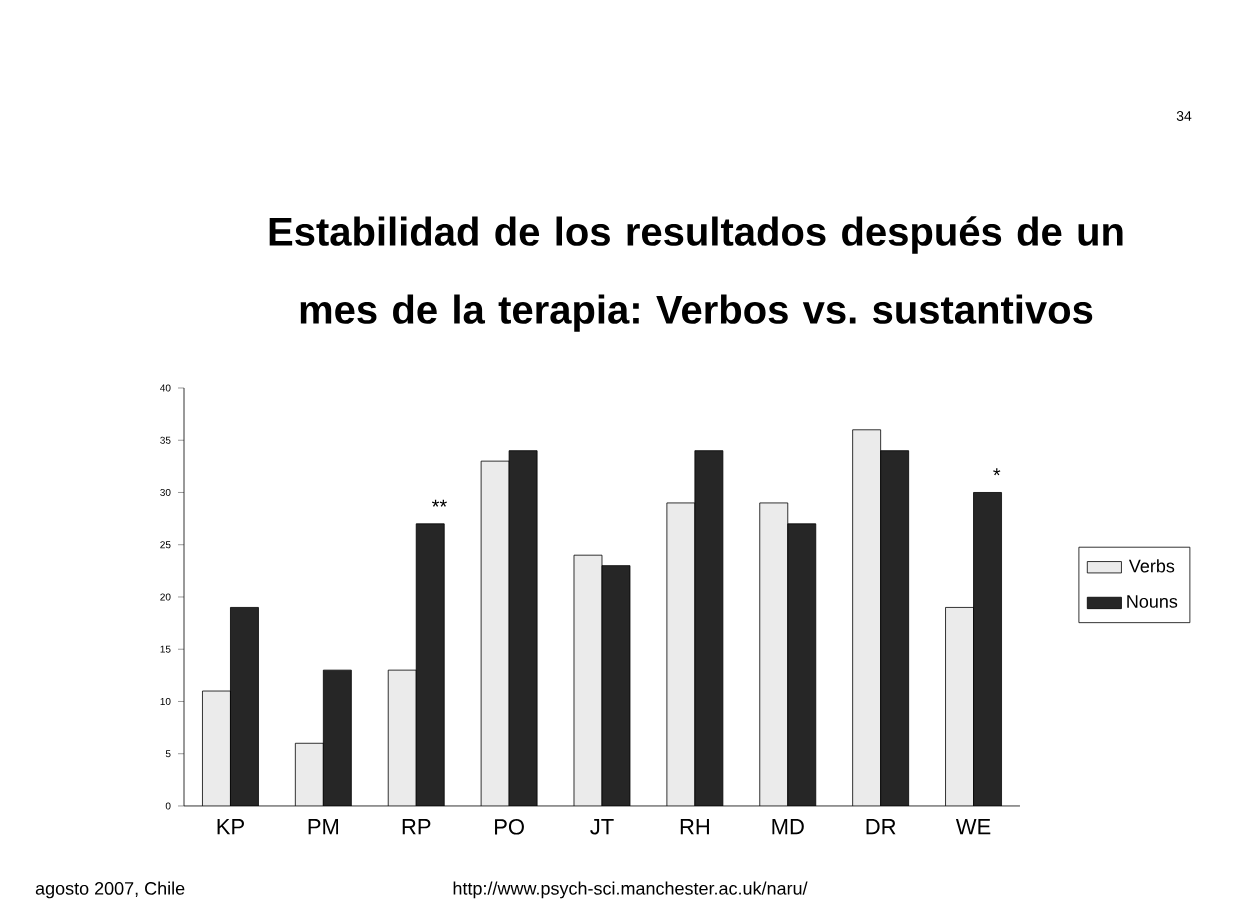  I want to click on x-tick-label: DR, so click(881, 827).